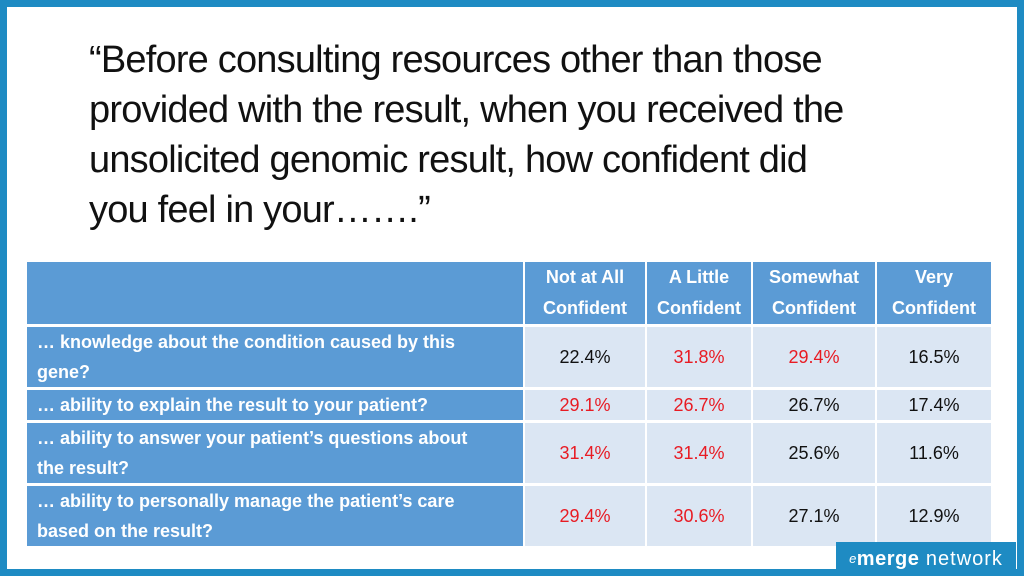  Describe the element at coordinates (934, 357) in the screenshot. I see `value-cell: 16.5%` at that location.